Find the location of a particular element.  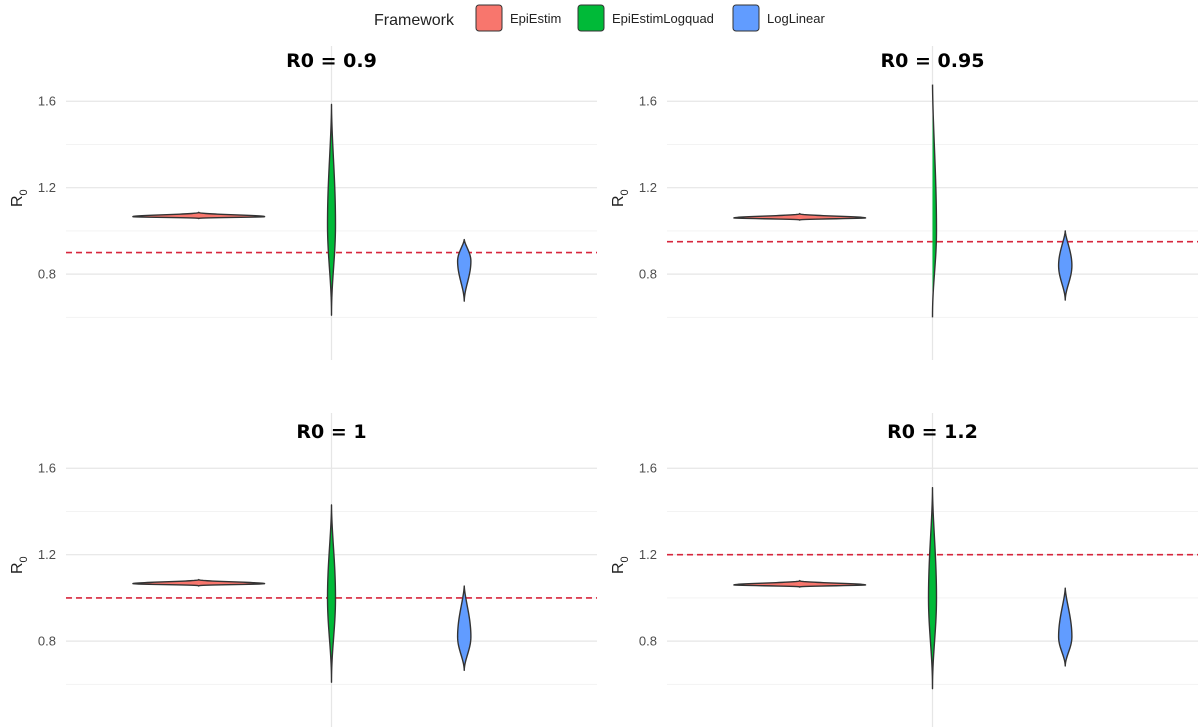

legend-key-epiestim is located at coordinates (489, 18).